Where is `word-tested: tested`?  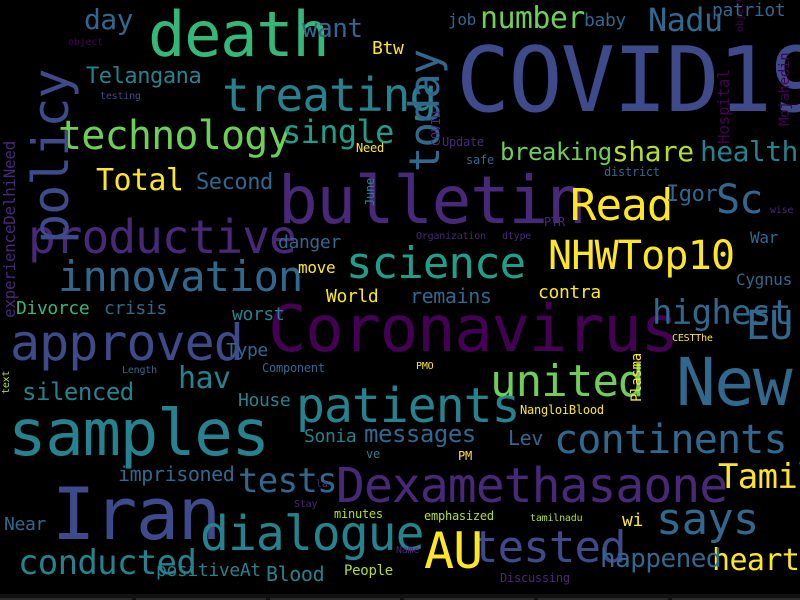 word-tested: tested is located at coordinates (549, 547).